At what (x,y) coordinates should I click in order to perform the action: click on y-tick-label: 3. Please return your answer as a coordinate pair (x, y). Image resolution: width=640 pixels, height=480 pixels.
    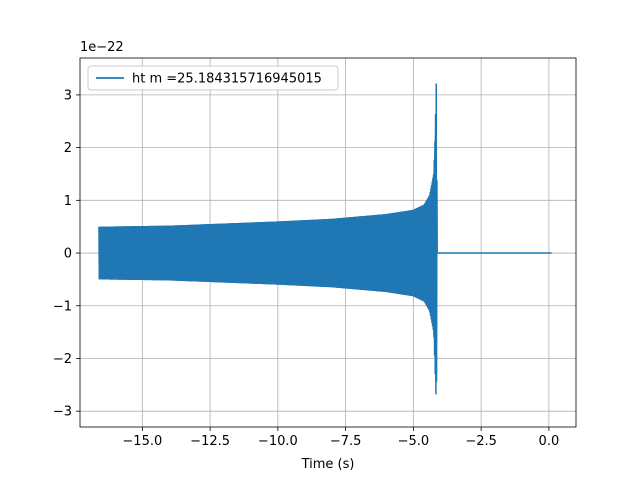
    Looking at the image, I should click on (68, 95).